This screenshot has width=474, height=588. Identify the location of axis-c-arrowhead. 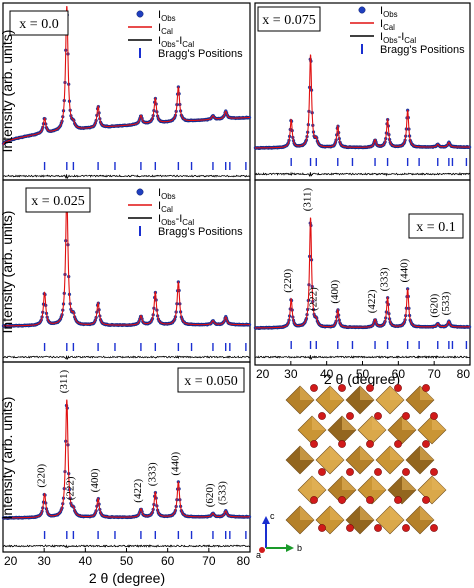
(266, 520).